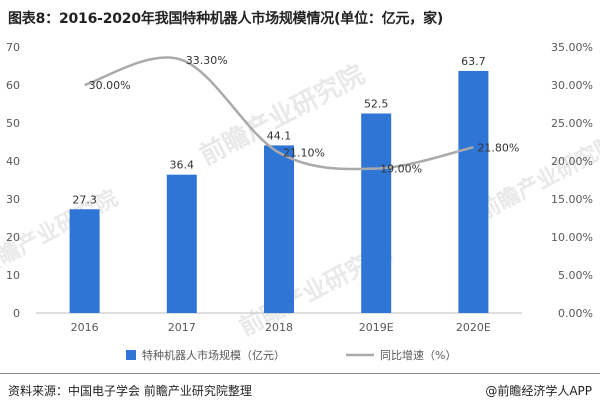 This screenshot has width=600, height=406. I want to click on left-axis-tick-label: 30, so click(13, 199).